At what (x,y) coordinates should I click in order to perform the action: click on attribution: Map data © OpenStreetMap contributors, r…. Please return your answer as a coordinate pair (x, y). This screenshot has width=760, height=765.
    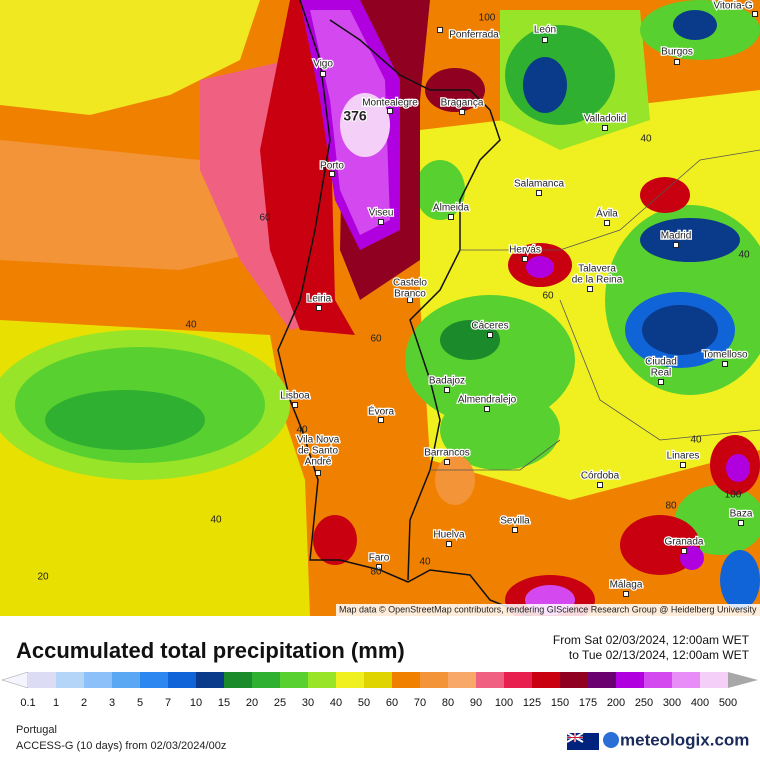
    Looking at the image, I should click on (548, 609).